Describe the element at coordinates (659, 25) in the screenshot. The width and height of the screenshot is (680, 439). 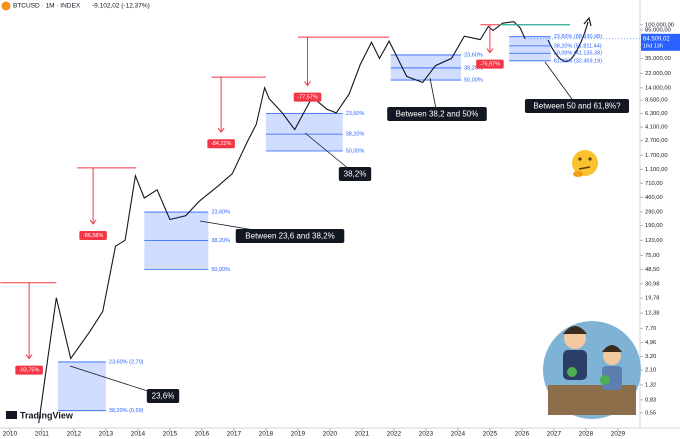
I see `y-tick-label: 100.000,00` at that location.